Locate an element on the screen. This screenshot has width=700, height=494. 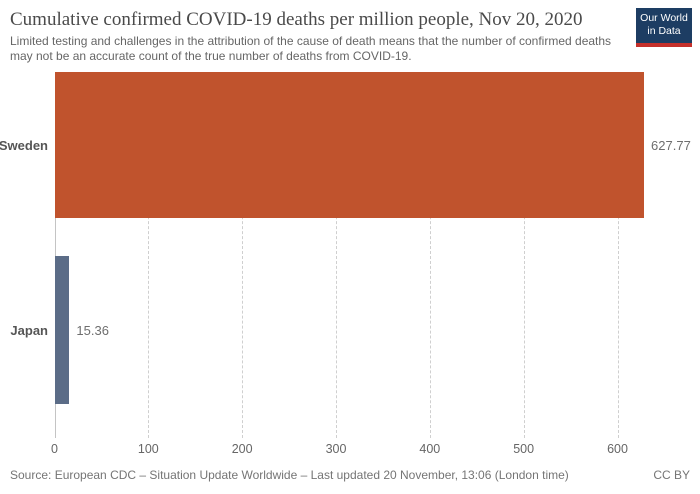
x-tick-label-100: 100 is located at coordinates (148, 449).